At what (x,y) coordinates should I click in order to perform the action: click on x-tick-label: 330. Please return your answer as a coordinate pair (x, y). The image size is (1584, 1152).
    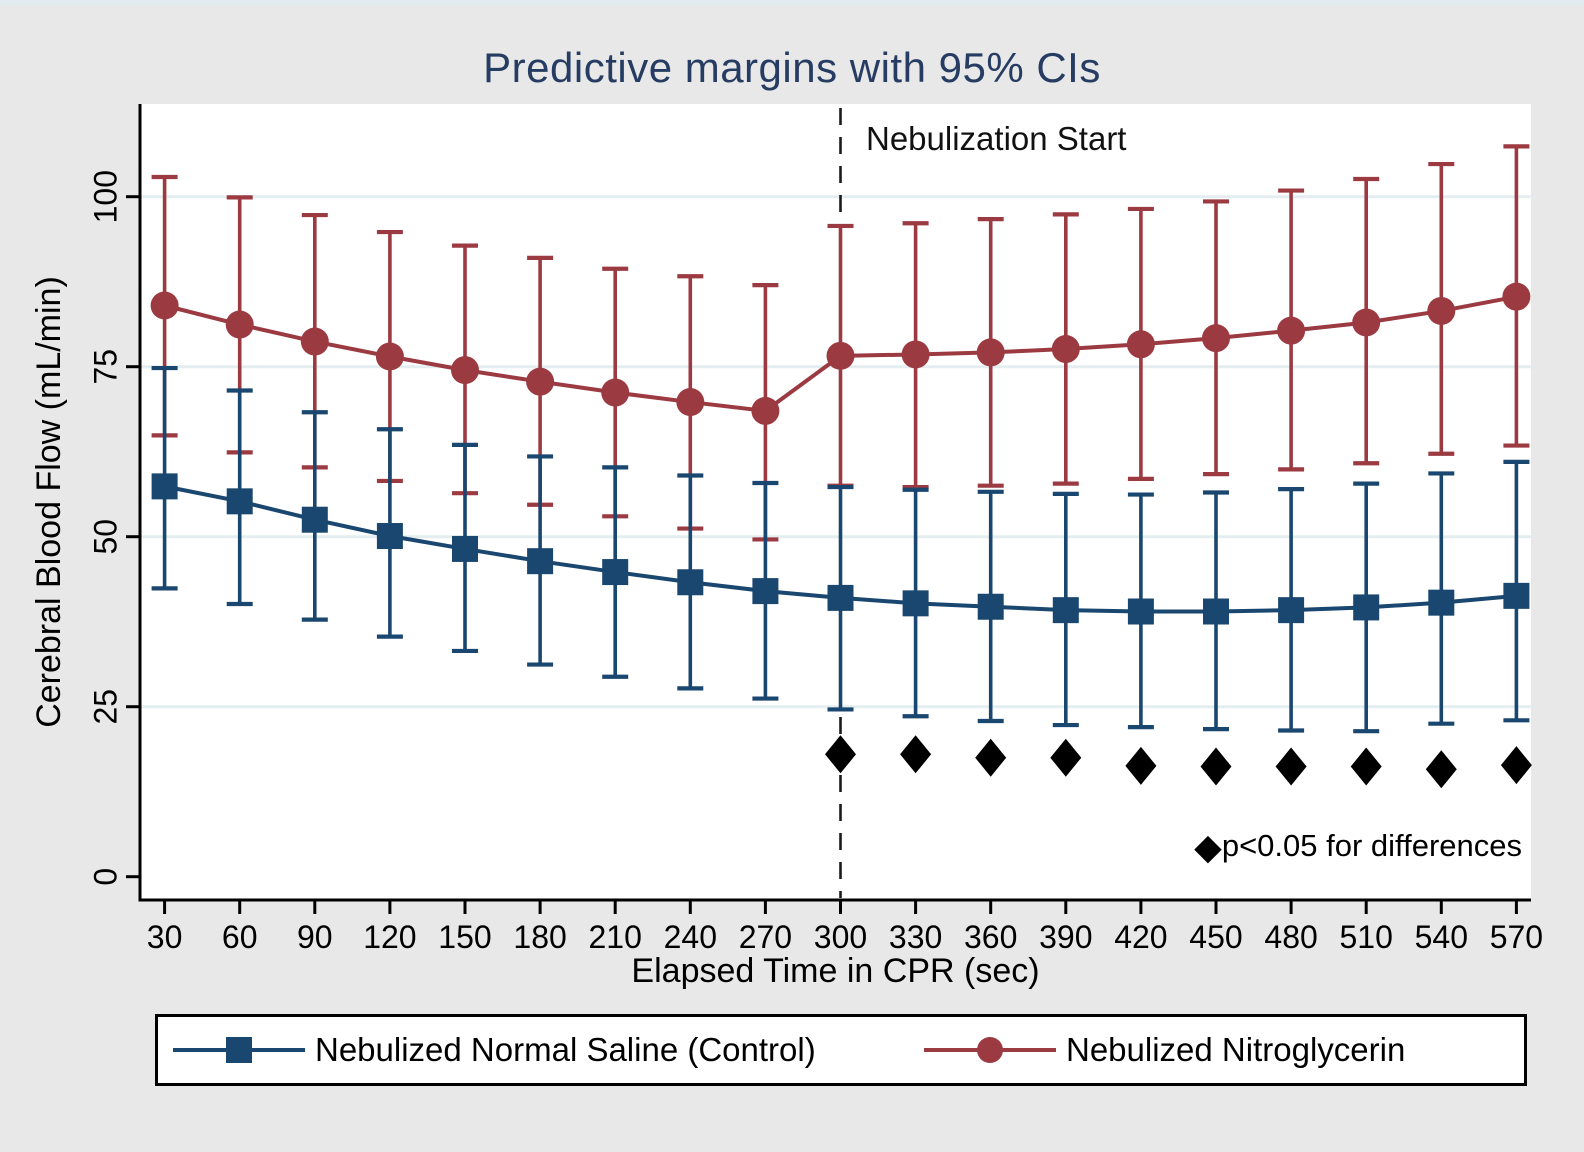
    Looking at the image, I should click on (915, 937).